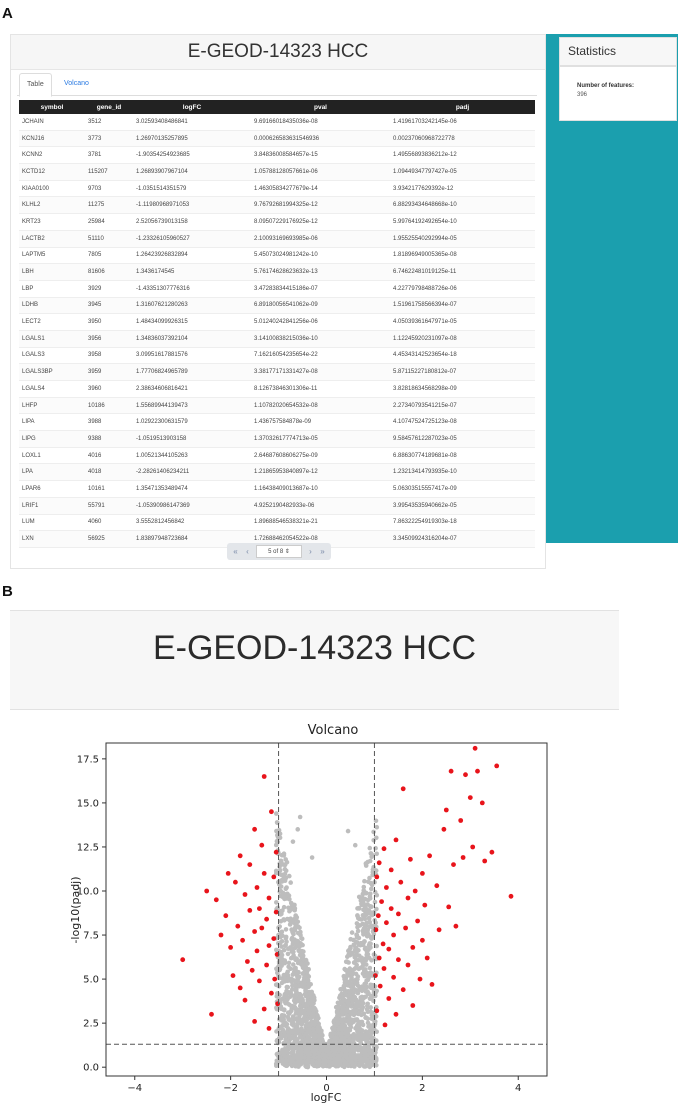 This screenshot has width=685, height=1107. What do you see at coordinates (462, 322) in the screenshot?
I see `table-cell-padj: 4.05039361647971e-05` at bounding box center [462, 322].